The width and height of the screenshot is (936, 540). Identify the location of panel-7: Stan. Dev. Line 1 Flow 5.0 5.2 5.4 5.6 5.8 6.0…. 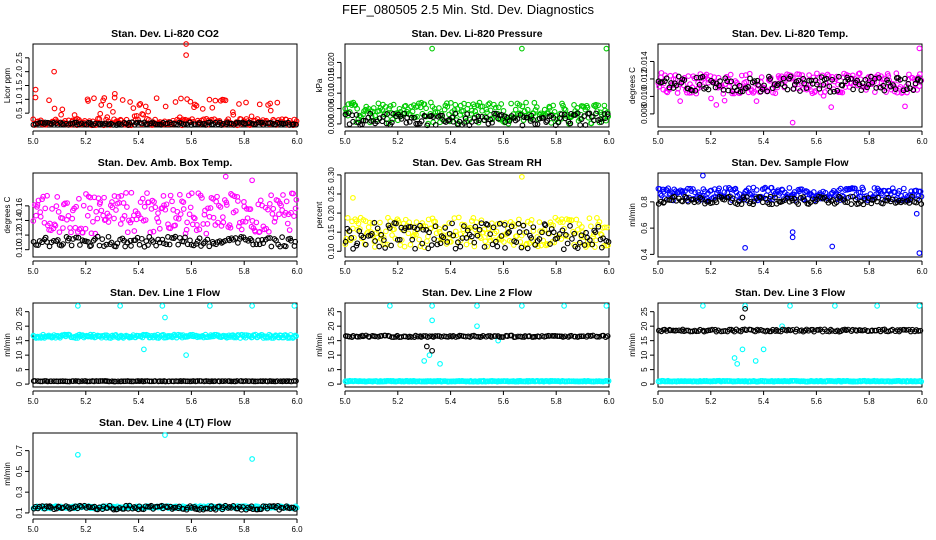
(153, 346).